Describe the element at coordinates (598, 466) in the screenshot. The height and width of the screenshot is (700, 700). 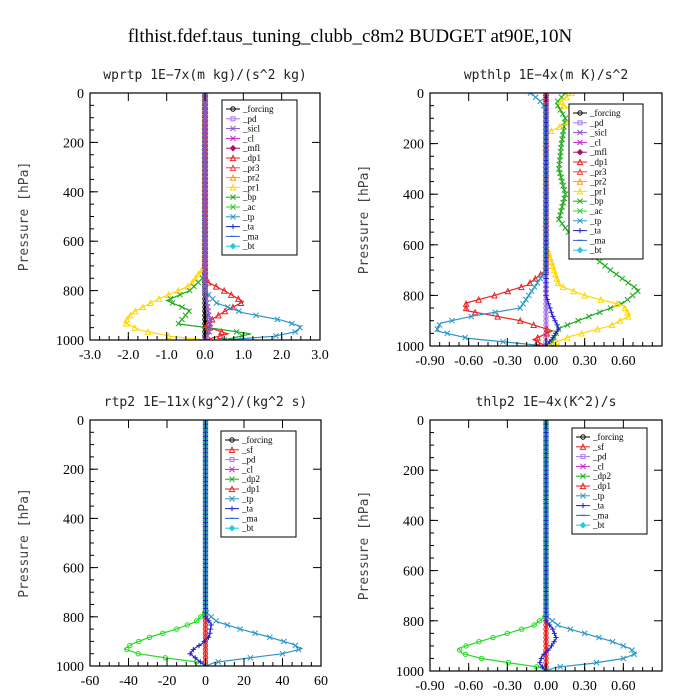
I see `legend-label: _cl` at that location.